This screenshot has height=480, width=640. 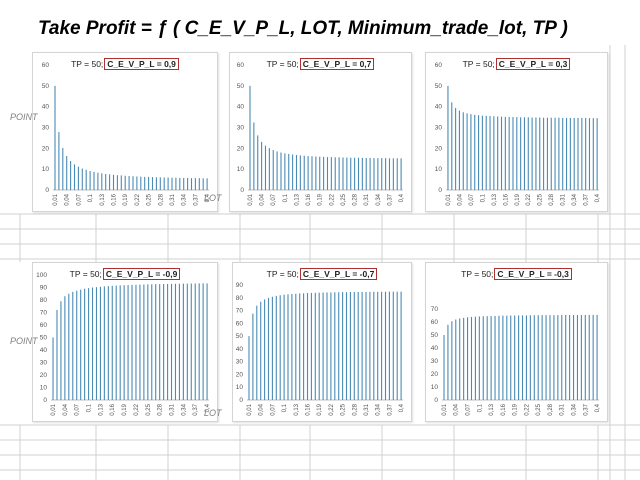 What do you see at coordinates (141, 64) in the screenshot?
I see `chart-title-cevpl: C_E_V_P_L = 0,9` at bounding box center [141, 64].